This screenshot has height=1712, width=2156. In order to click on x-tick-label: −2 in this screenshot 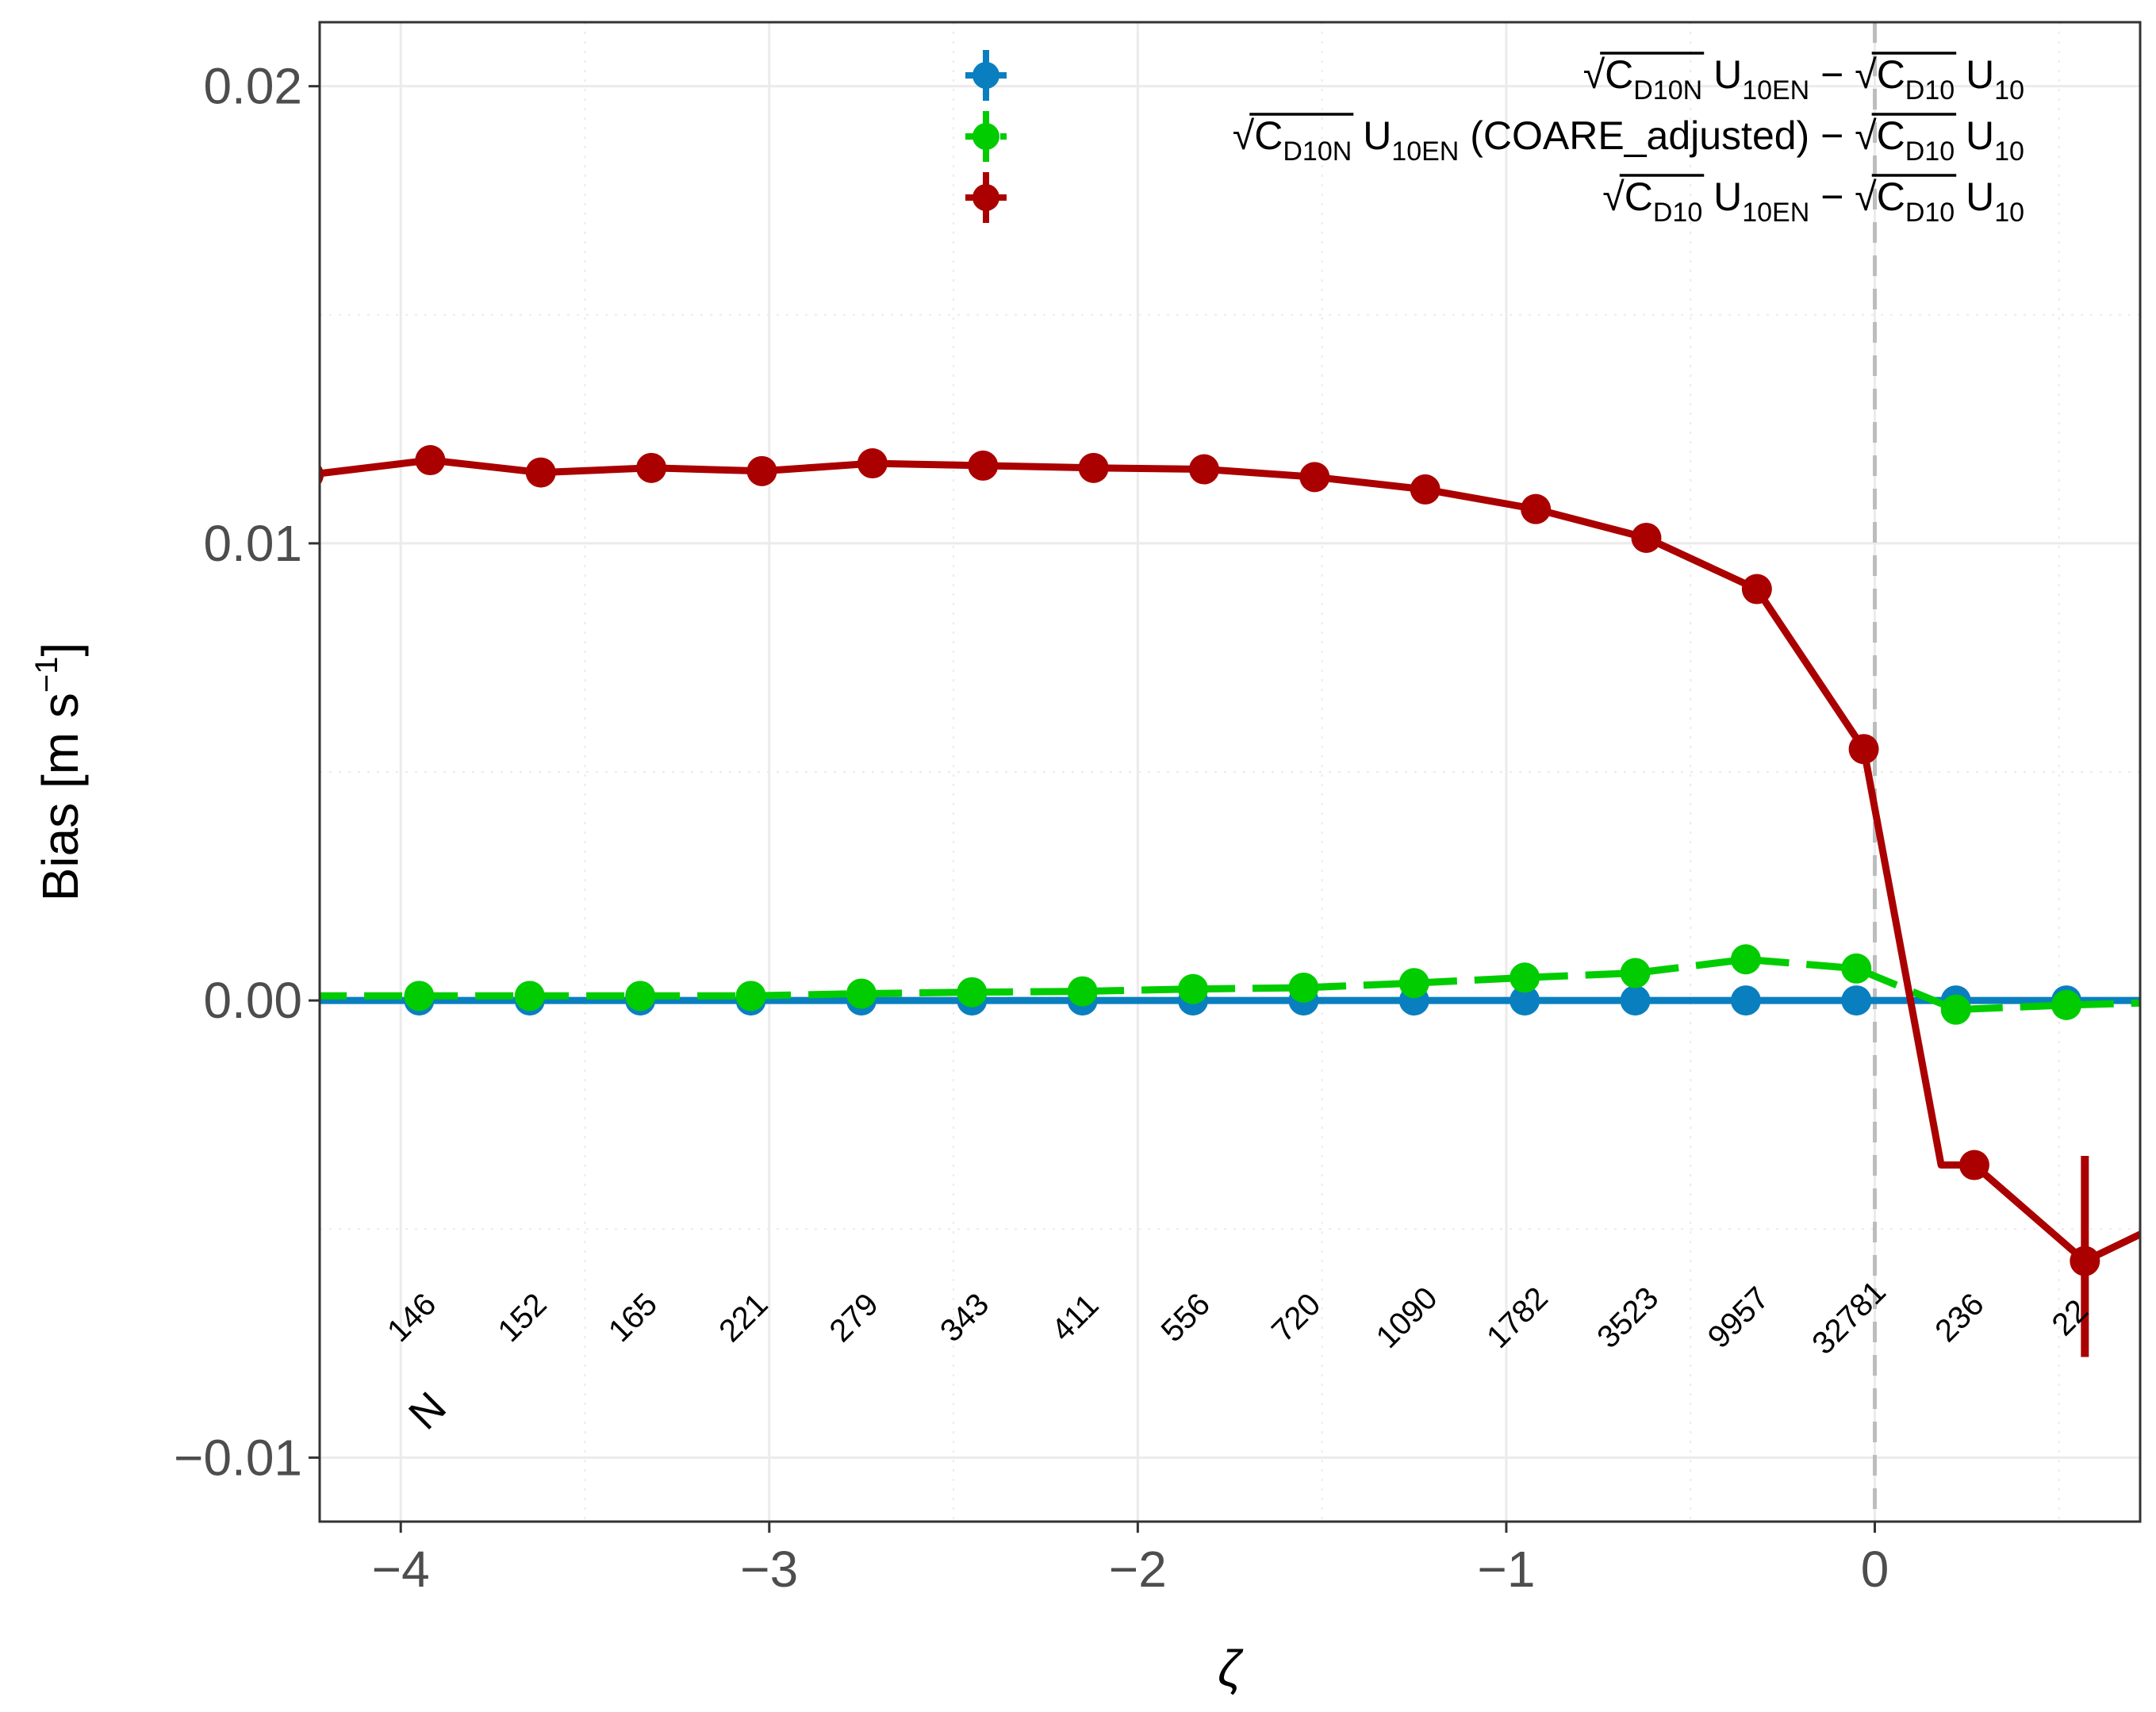, I will do `click(1138, 1570)`.